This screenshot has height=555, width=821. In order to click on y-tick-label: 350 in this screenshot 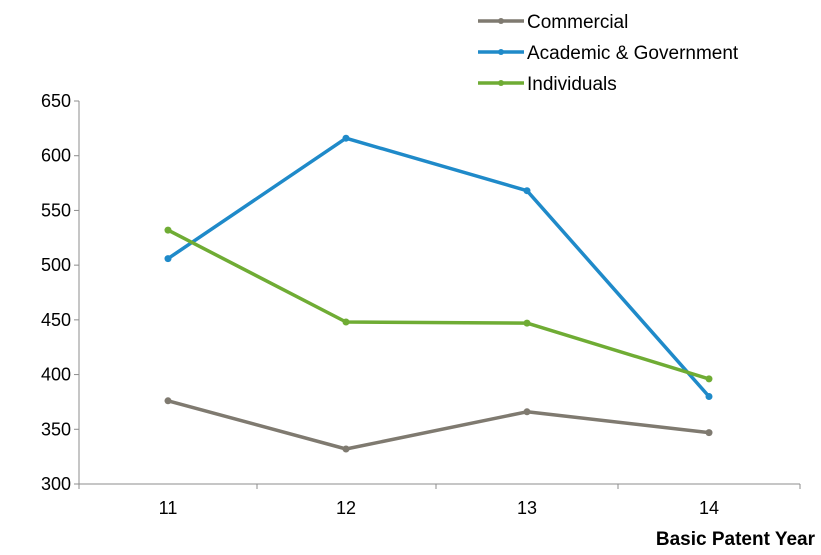, I will do `click(56, 429)`.